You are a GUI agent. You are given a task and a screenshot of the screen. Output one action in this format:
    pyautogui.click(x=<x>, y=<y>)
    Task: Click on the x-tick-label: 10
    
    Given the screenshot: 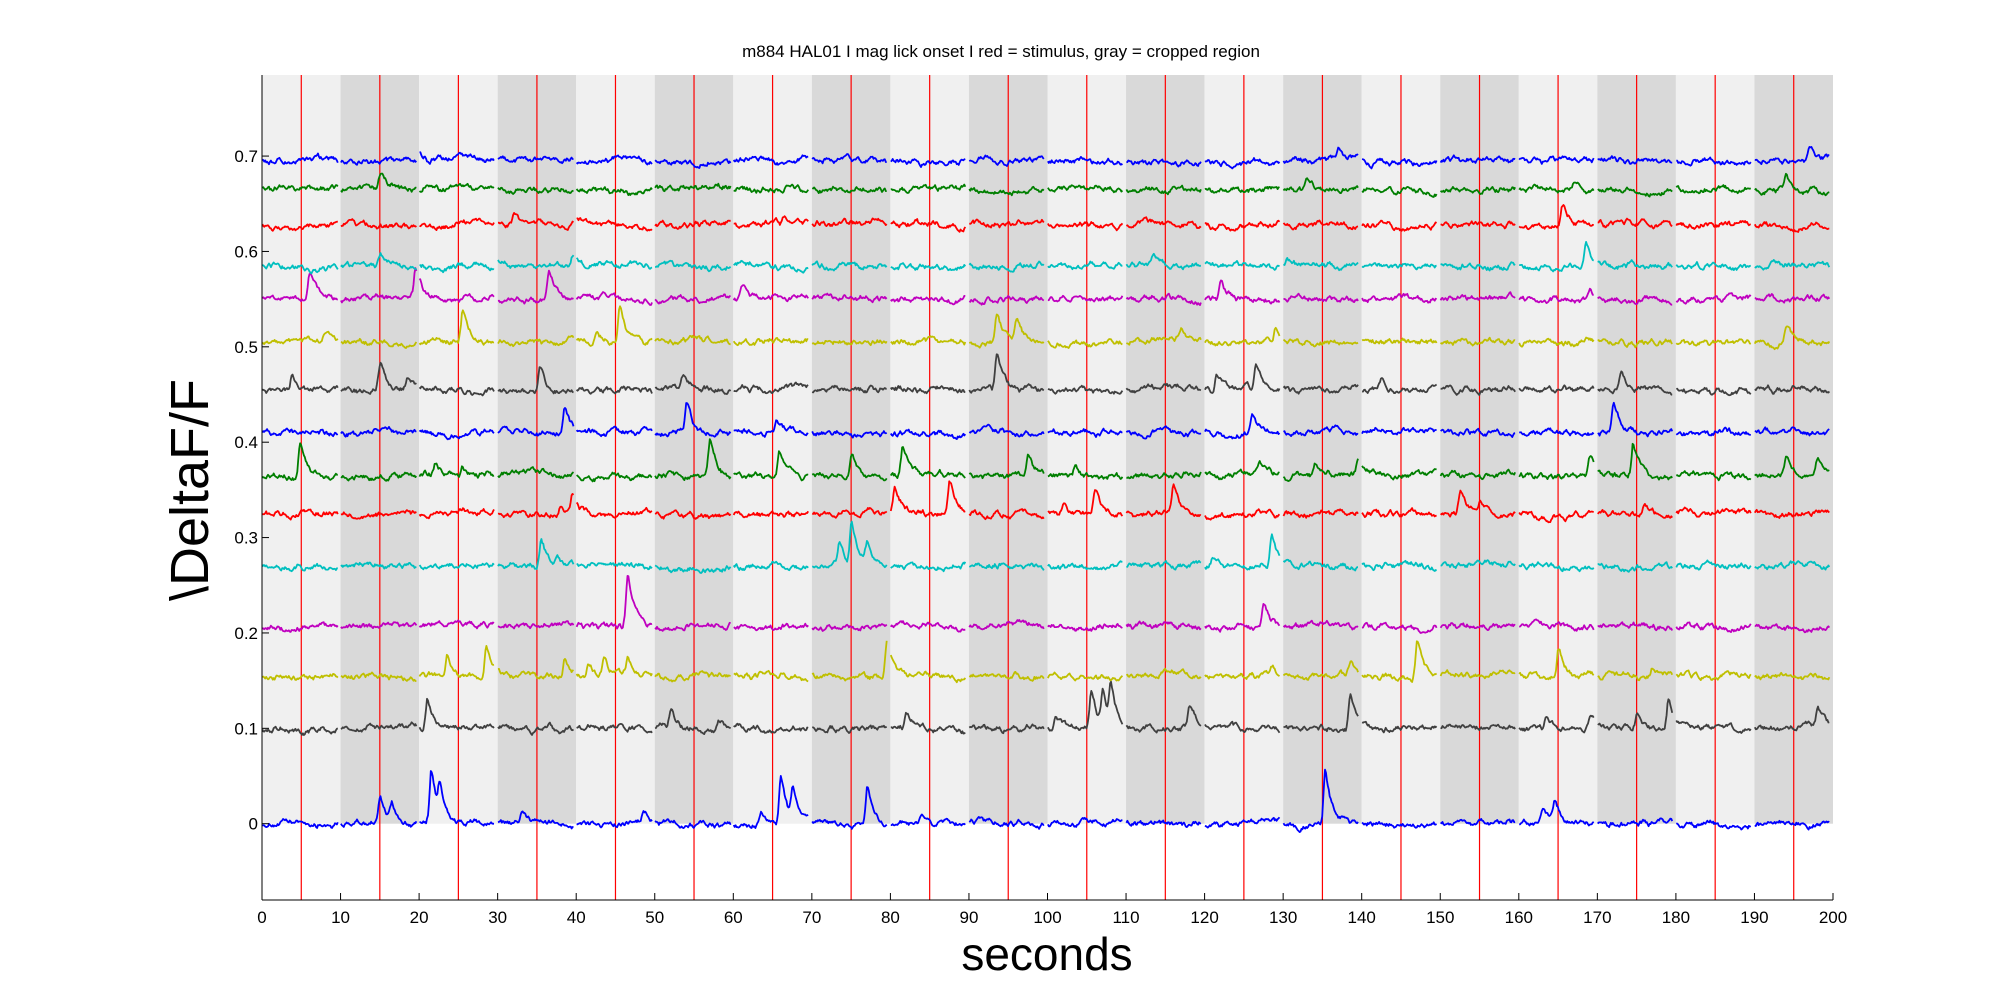 What is the action you would take?
    pyautogui.click(x=340, y=917)
    